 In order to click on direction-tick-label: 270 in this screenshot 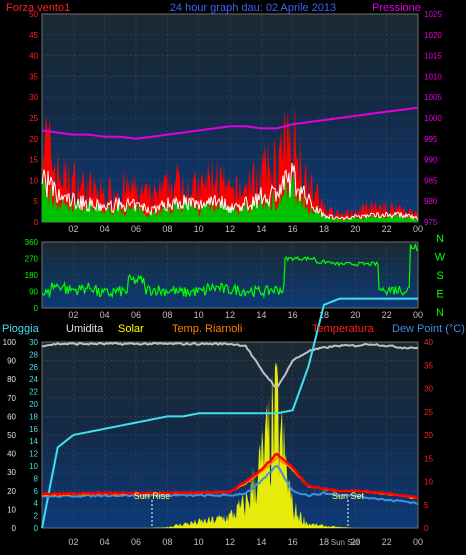, I will do `click(32, 259)`.